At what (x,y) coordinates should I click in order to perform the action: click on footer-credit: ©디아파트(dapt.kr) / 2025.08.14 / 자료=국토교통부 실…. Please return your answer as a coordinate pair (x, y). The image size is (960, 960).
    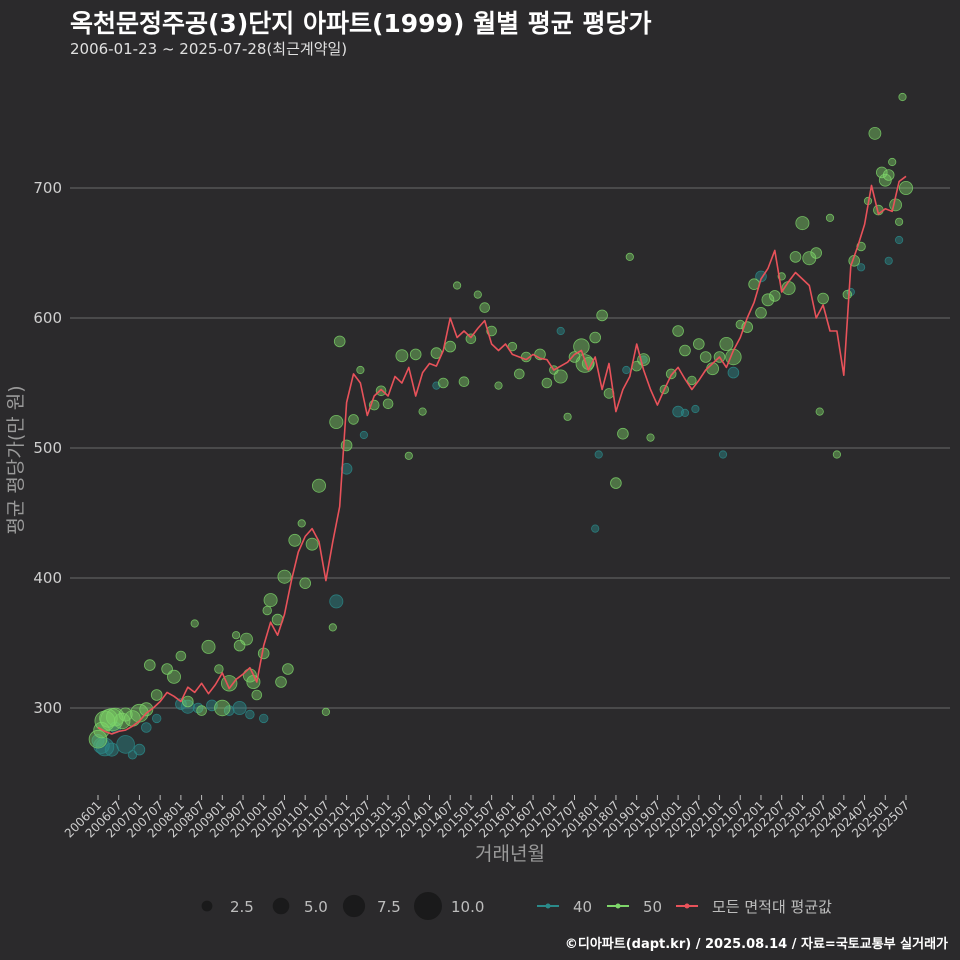
    Looking at the image, I should click on (756, 944).